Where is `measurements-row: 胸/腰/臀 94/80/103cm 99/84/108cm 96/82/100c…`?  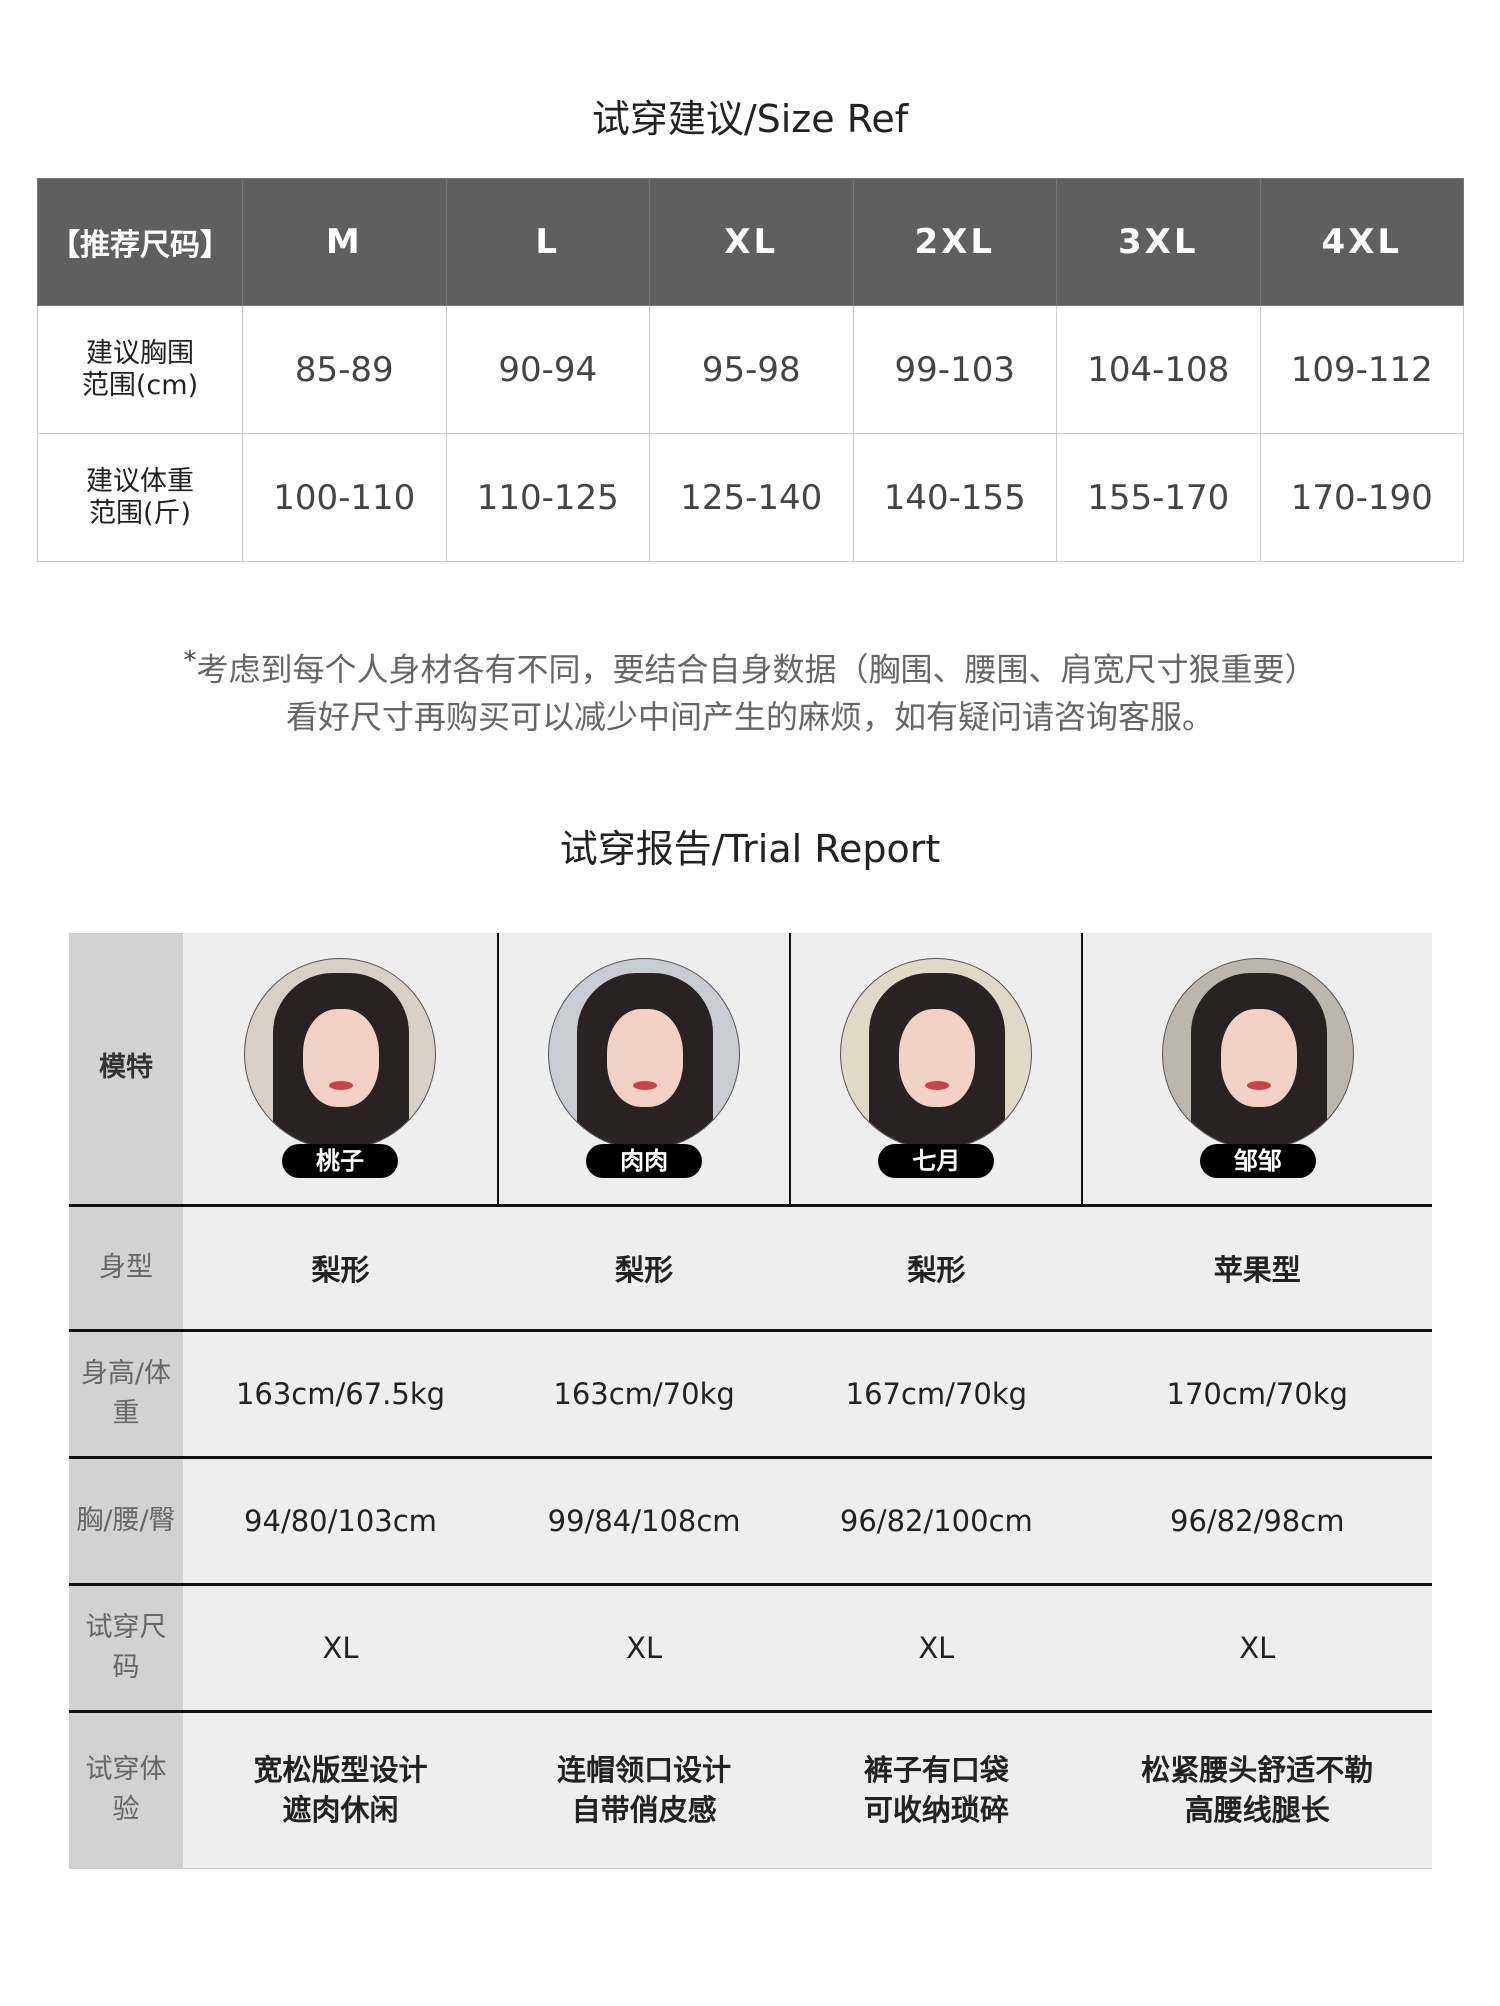
measurements-row: 胸/腰/臀 94/80/103cm 99/84/108cm 96/82/100c… is located at coordinates (750, 1520).